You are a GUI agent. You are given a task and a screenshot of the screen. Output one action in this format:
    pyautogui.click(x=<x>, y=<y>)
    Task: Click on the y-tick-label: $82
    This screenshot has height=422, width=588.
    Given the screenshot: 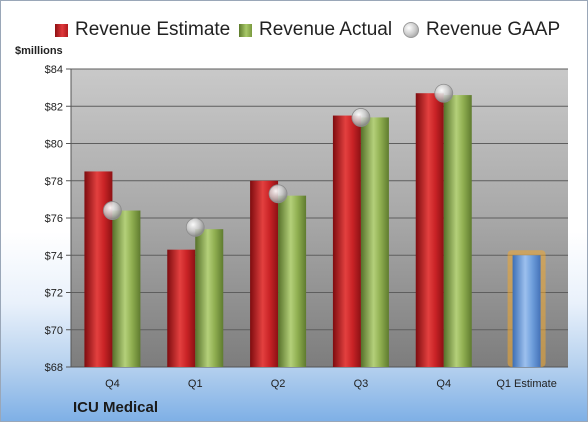 What is the action you would take?
    pyautogui.click(x=54, y=107)
    